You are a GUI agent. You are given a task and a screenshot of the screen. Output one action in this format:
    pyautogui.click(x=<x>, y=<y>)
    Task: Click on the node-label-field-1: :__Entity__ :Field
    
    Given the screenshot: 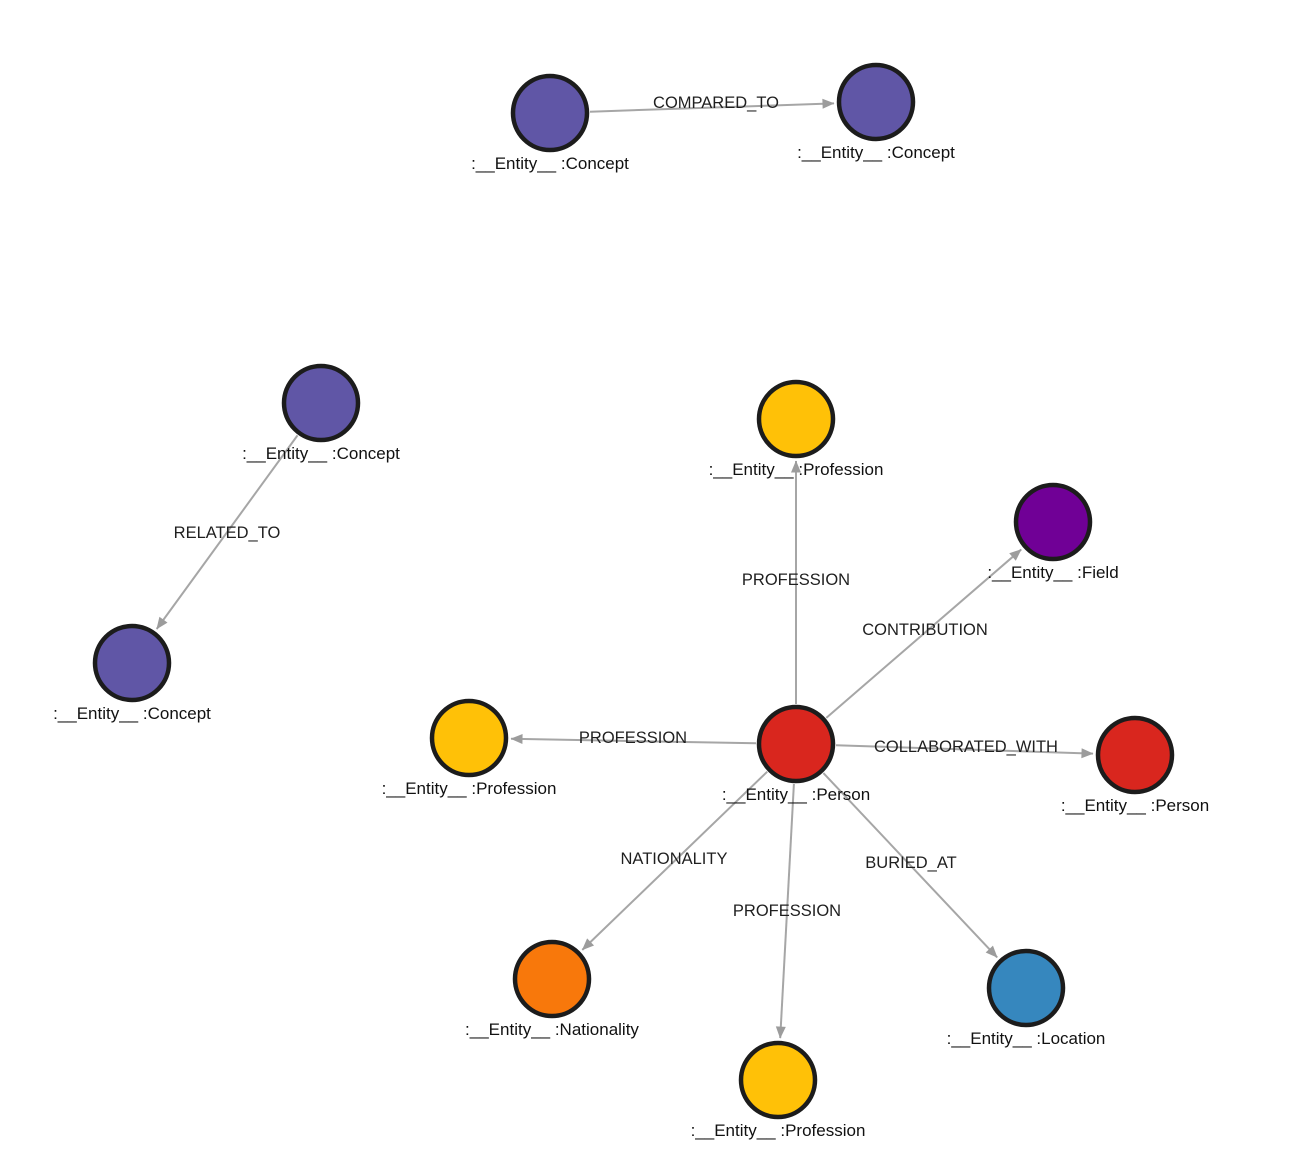 What is the action you would take?
    pyautogui.click(x=1052, y=572)
    